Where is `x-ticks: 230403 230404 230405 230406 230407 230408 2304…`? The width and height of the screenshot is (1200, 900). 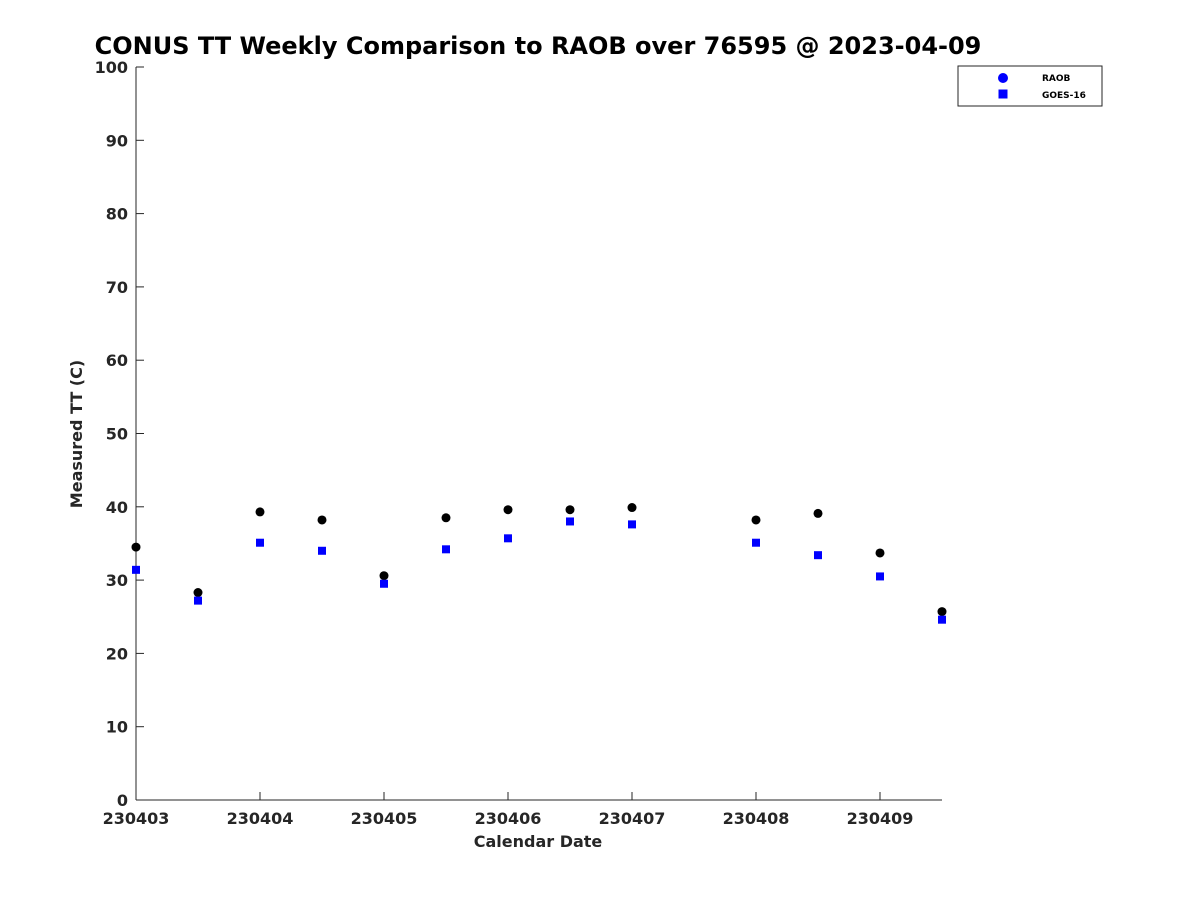
x-ticks: 230403 230404 230405 230406 230407 230408 2304… is located at coordinates (508, 810).